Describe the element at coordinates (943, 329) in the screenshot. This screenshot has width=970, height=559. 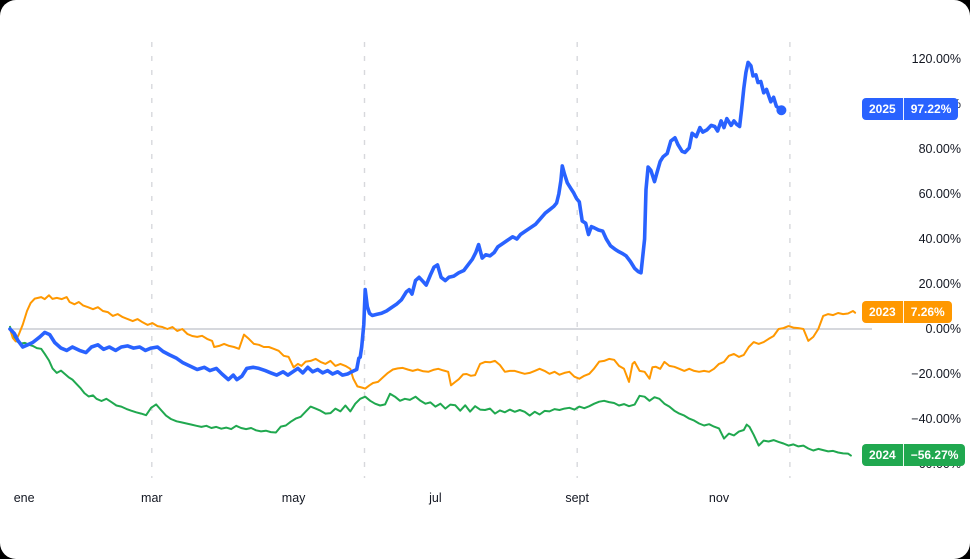
I see `price-tick-label: 0.00%` at that location.